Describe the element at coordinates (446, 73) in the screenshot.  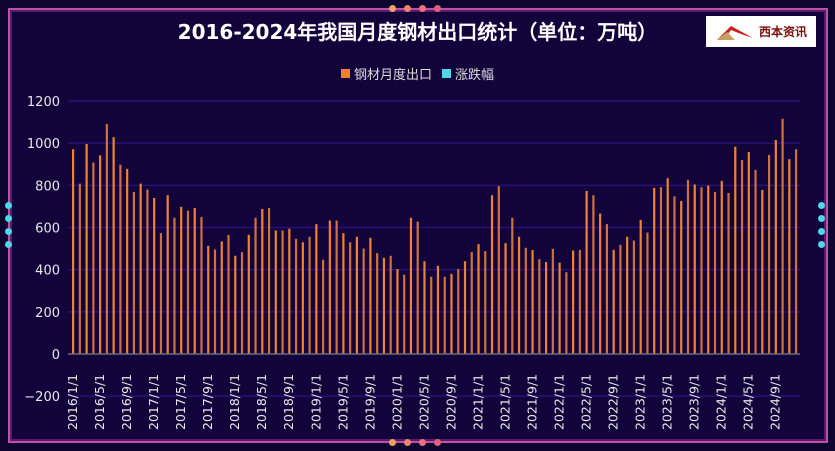
I see `legend-swatch` at that location.